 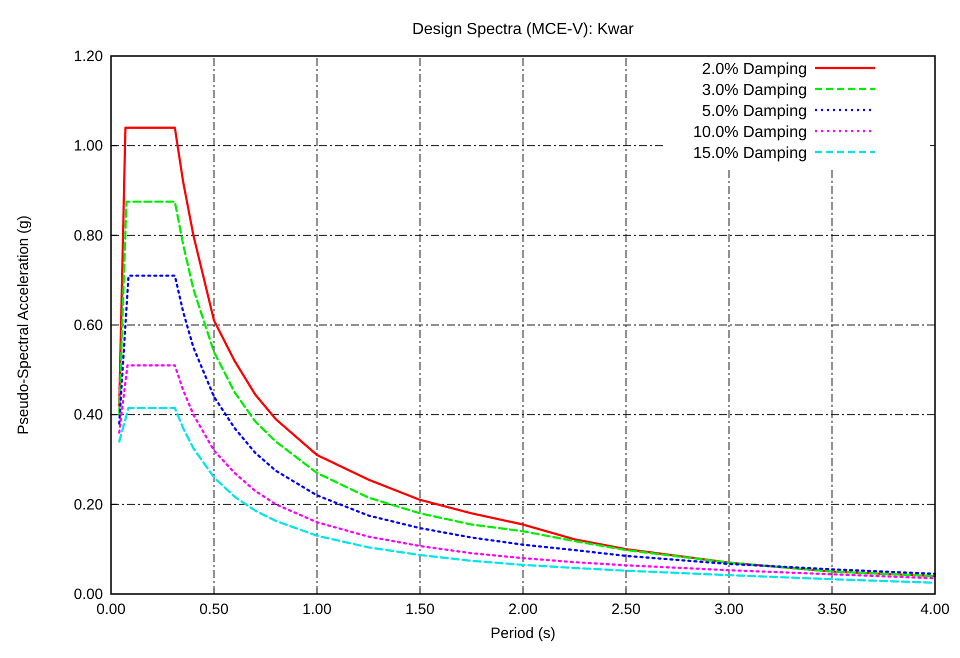 What do you see at coordinates (523, 633) in the screenshot?
I see `x-axis-title: Period (s)` at bounding box center [523, 633].